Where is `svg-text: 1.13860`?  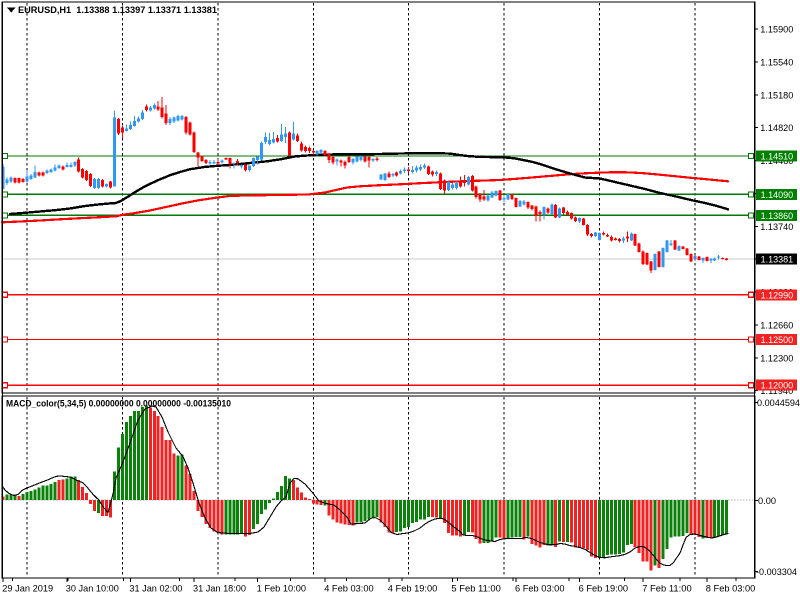
svg-text: 1.13860 is located at coordinates (777, 215).